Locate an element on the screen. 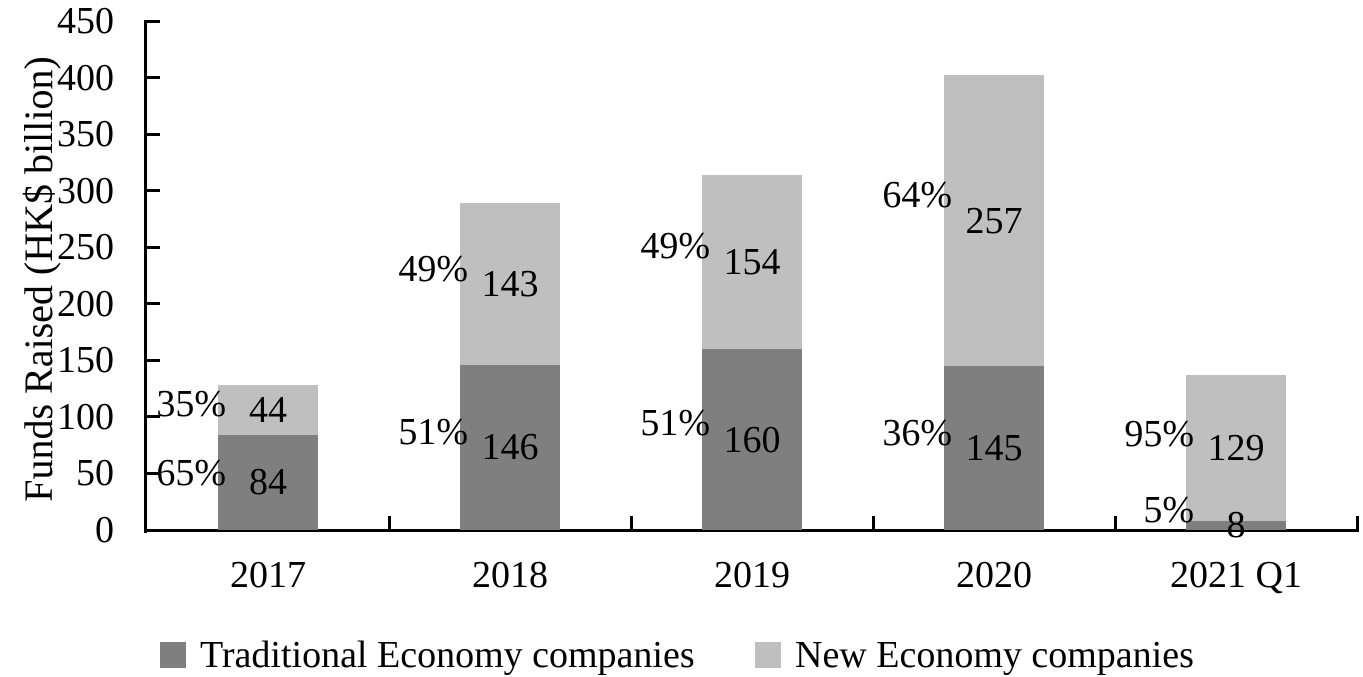 The width and height of the screenshot is (1363, 677). category-label: 2018 is located at coordinates (510, 575).